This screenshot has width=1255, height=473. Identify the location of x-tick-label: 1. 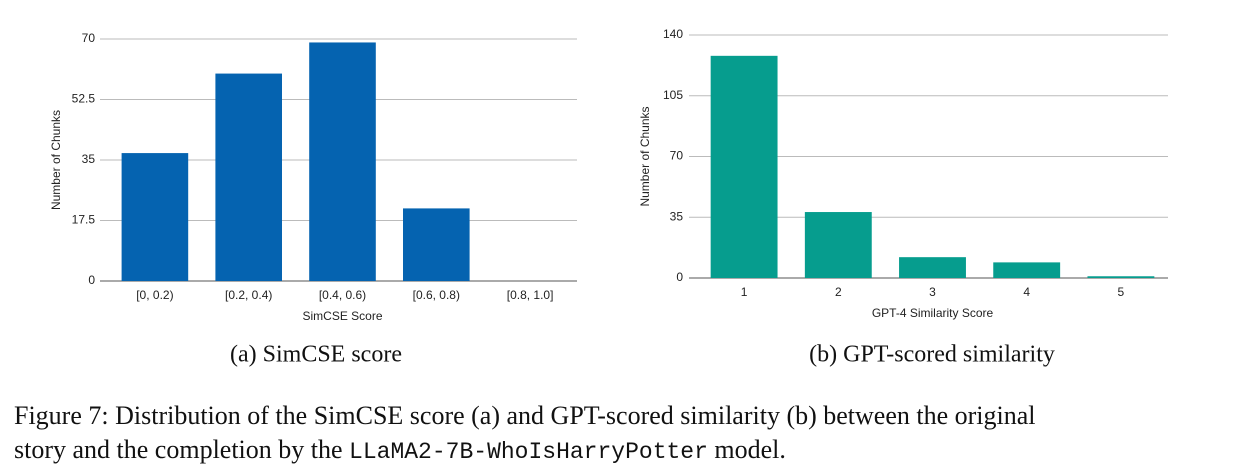
(744, 292).